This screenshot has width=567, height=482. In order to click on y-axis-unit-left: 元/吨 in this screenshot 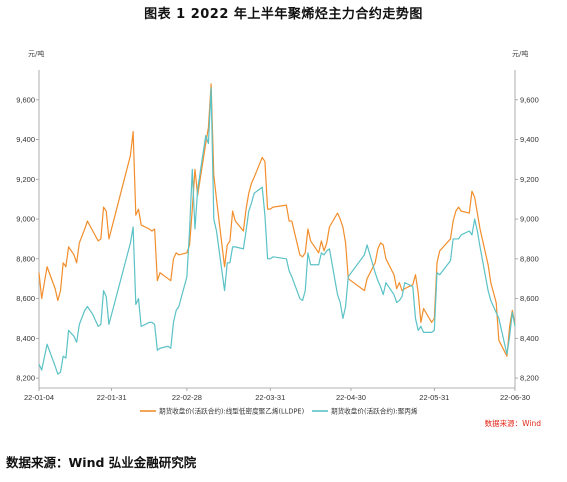, I will do `click(36, 53)`.